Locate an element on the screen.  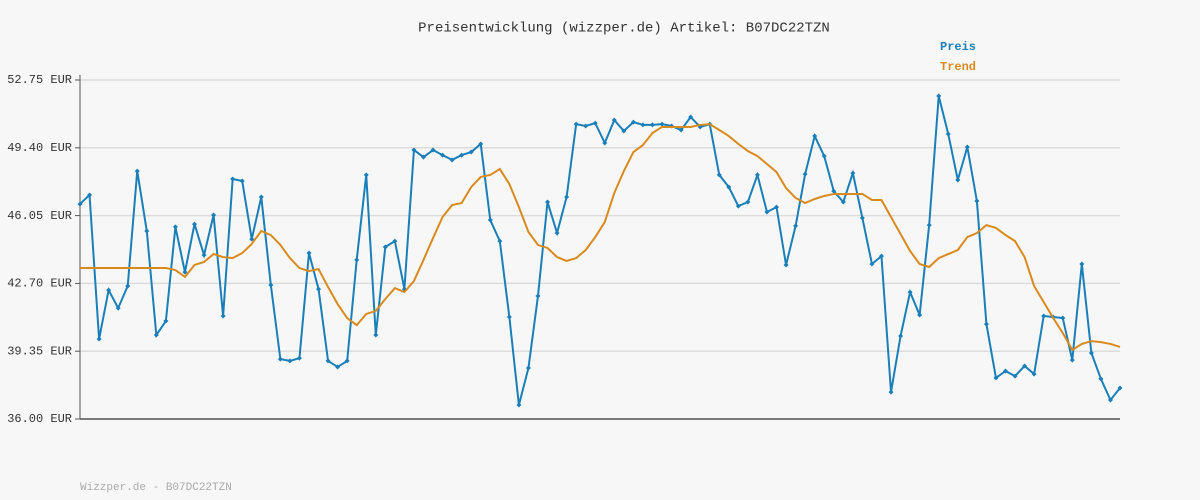
y-tick-label: 52.75 EUR is located at coordinates (39, 80).